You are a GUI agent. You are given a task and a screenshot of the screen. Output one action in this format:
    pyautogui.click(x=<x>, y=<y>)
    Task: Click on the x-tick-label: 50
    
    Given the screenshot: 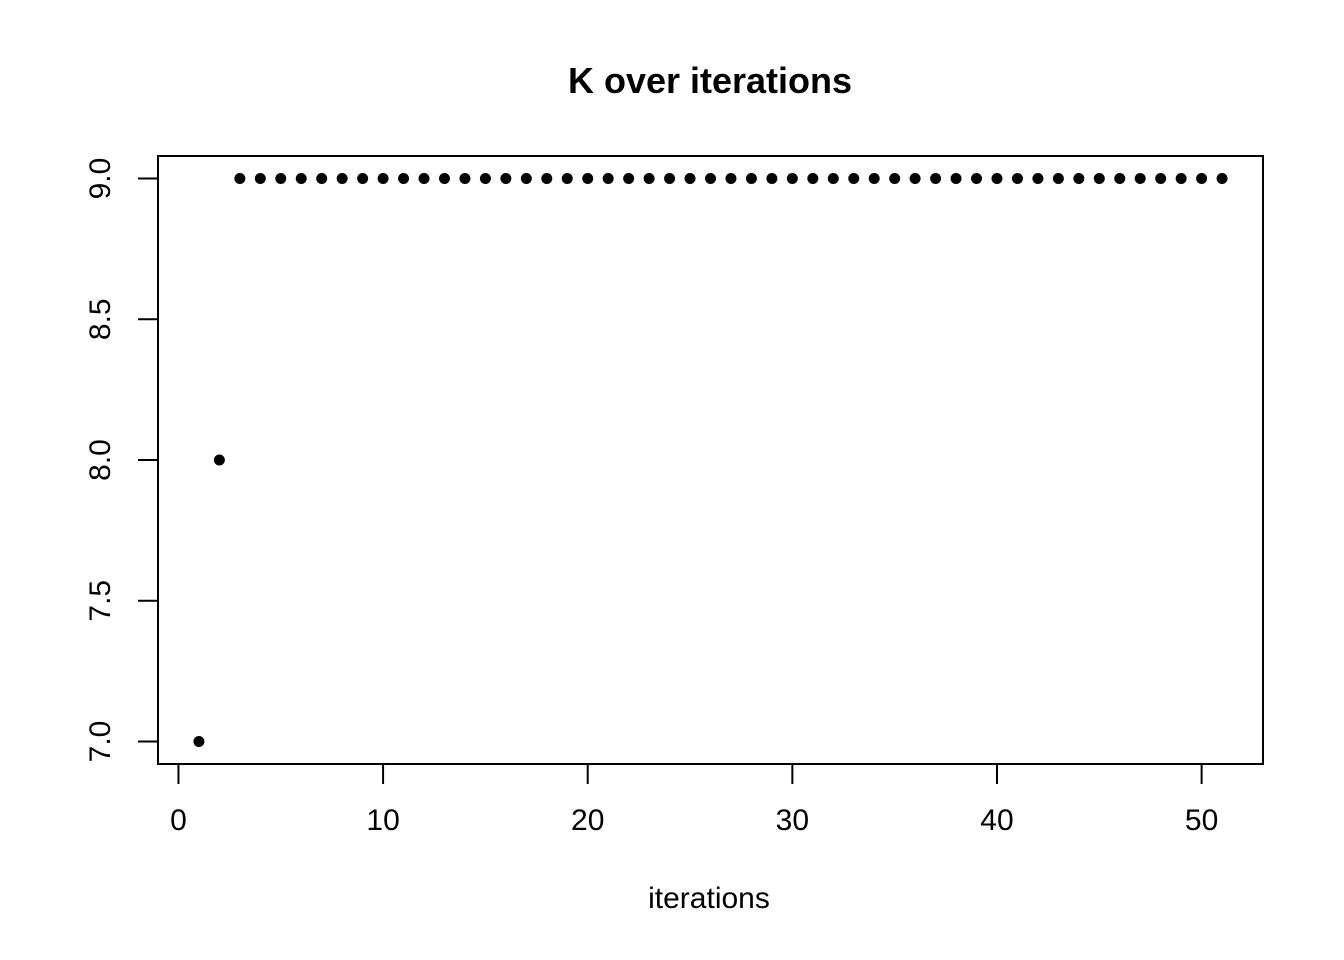 What is the action you would take?
    pyautogui.click(x=1201, y=820)
    